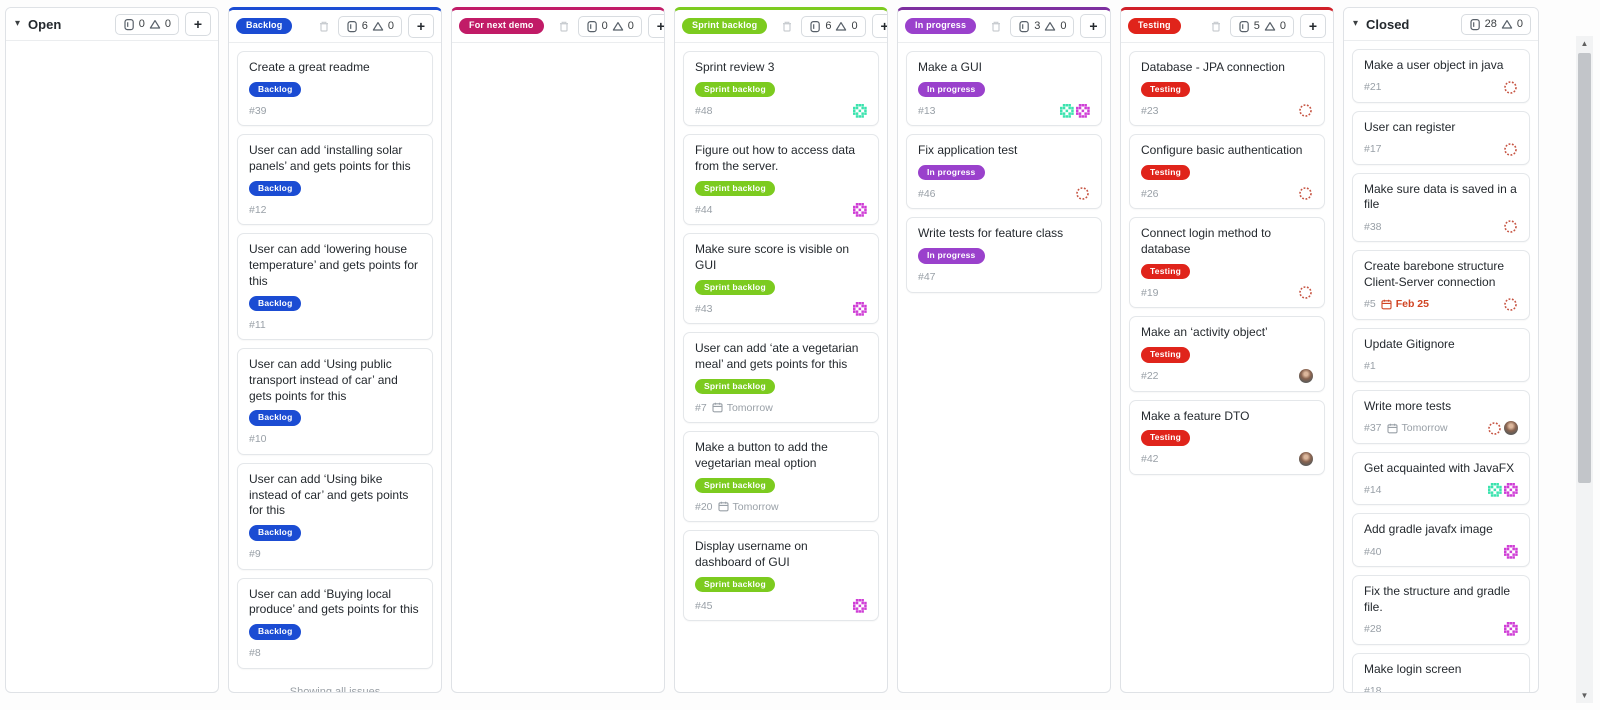 Image resolution: width=1600 pixels, height=710 pixels. What do you see at coordinates (1441, 304) in the screenshot?
I see `card-meta: #5 Feb 25` at bounding box center [1441, 304].